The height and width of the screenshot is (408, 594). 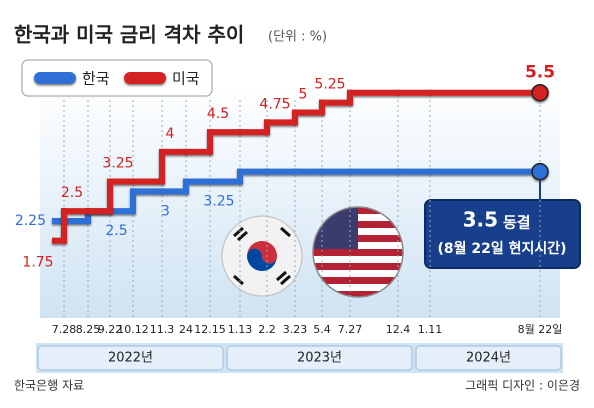 What do you see at coordinates (162, 329) in the screenshot?
I see `x-tick-label: 11.3` at bounding box center [162, 329].